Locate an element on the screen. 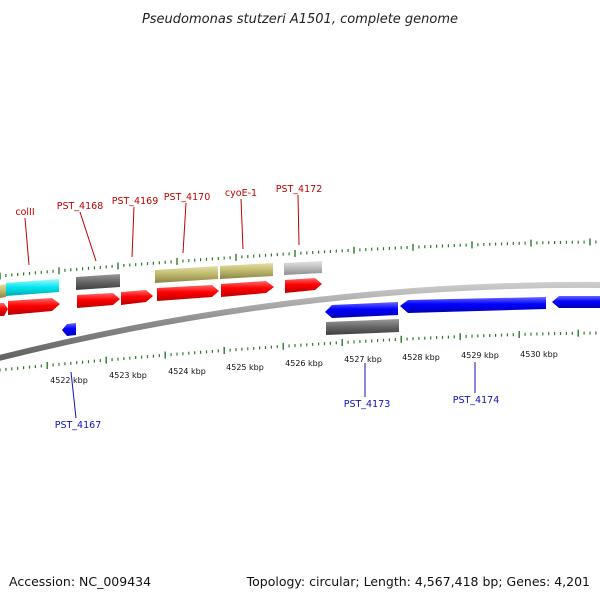 The height and width of the screenshot is (600, 600). leader-colII is located at coordinates (27, 241).